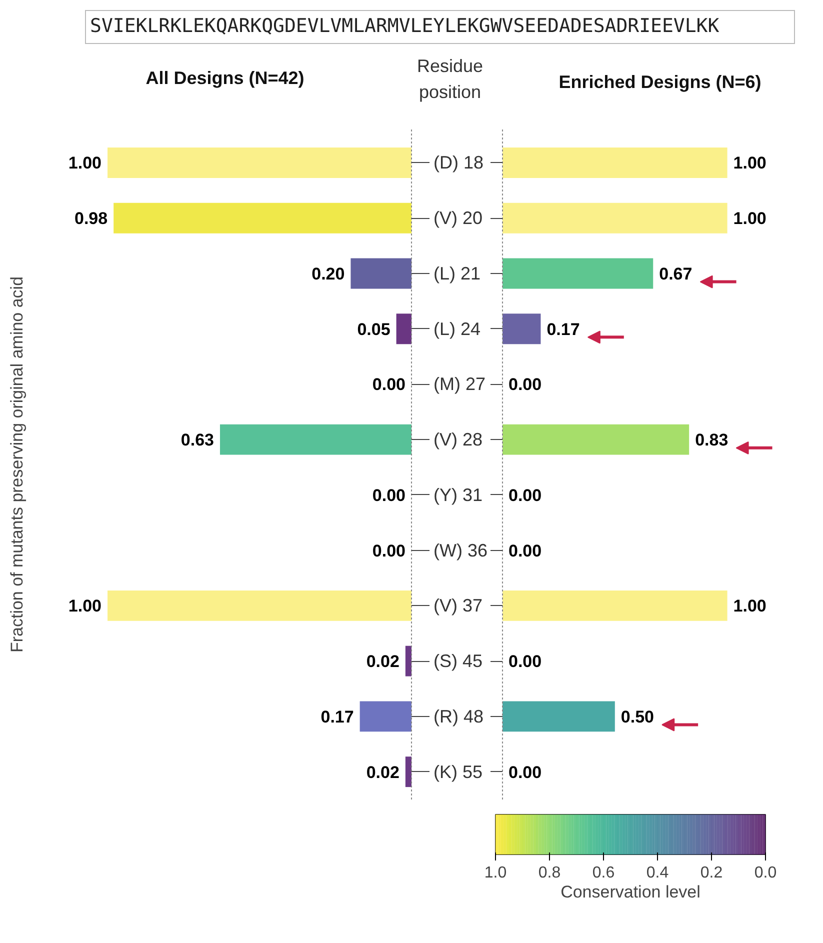  What do you see at coordinates (458, 772) in the screenshot?
I see `y-tick-label: (K) 55` at bounding box center [458, 772].